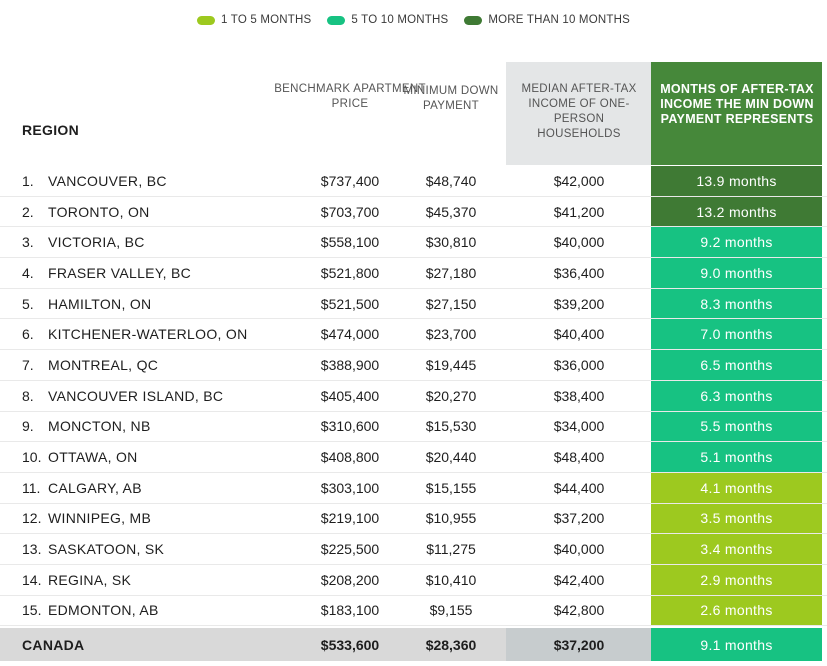 The image size is (827, 666). What do you see at coordinates (99, 426) in the screenshot?
I see `row-region: MONCTON, NB` at bounding box center [99, 426].